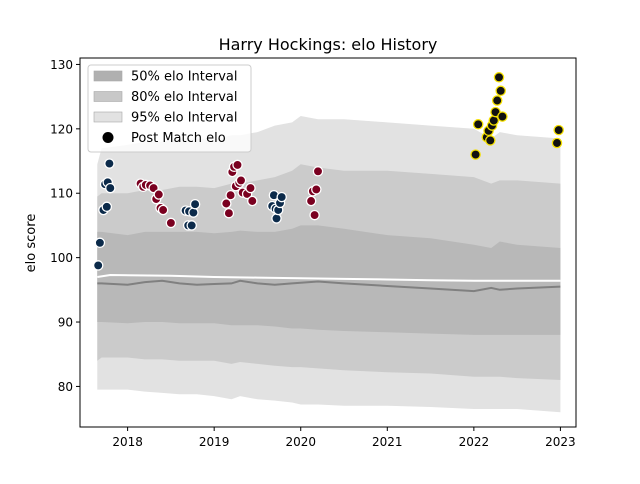  I want to click on x-tick-label: 2022, so click(474, 442).